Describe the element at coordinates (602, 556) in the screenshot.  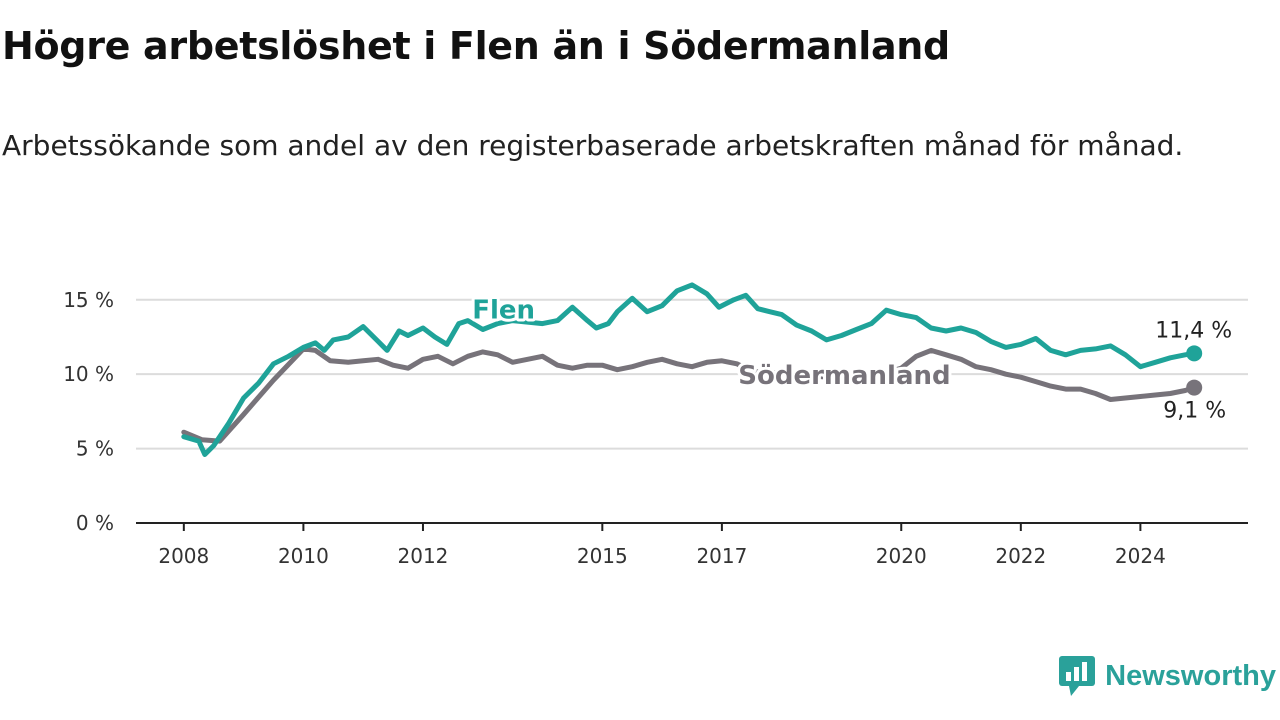
I see `x-tick-label: 2015` at that location.